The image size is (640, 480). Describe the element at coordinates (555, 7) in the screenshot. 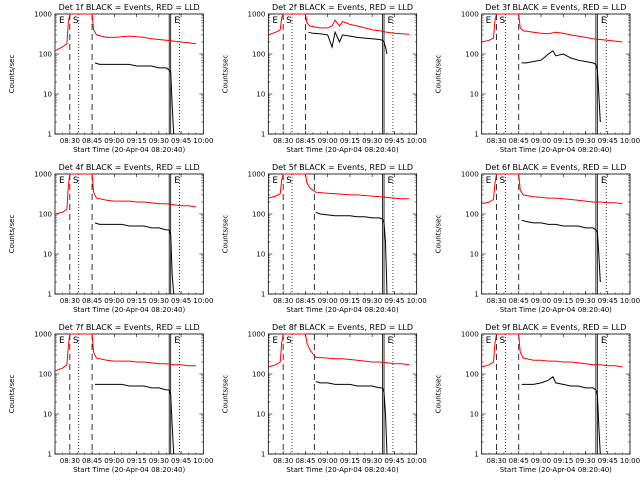

I see `panel-title: Det 3f BLACK = Events, RED = LLD` at that location.